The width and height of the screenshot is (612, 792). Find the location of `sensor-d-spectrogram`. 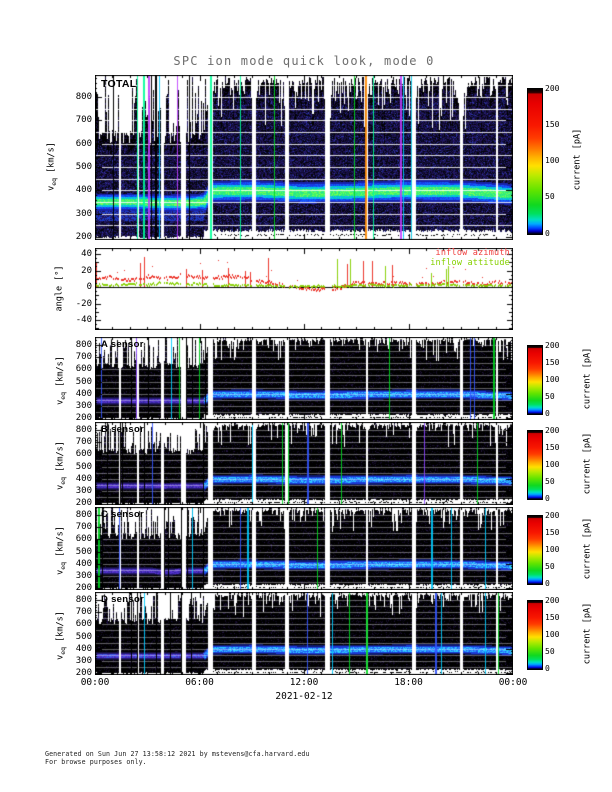

sensor-d-spectrogram is located at coordinates (304, 633).